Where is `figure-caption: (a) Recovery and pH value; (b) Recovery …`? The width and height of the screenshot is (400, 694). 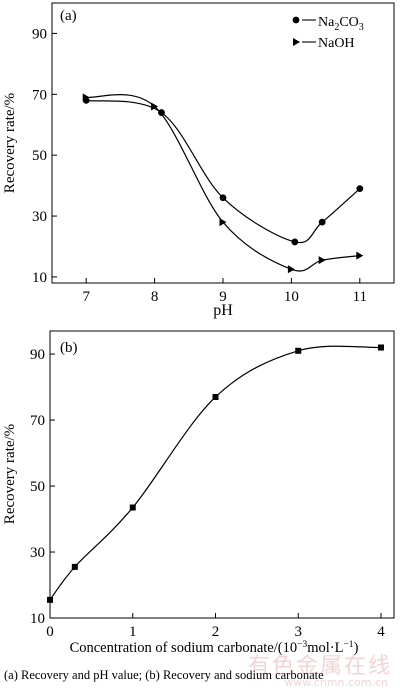
figure-caption: (a) Recovery and pH value; (b) Recovery … is located at coordinates (164, 675).